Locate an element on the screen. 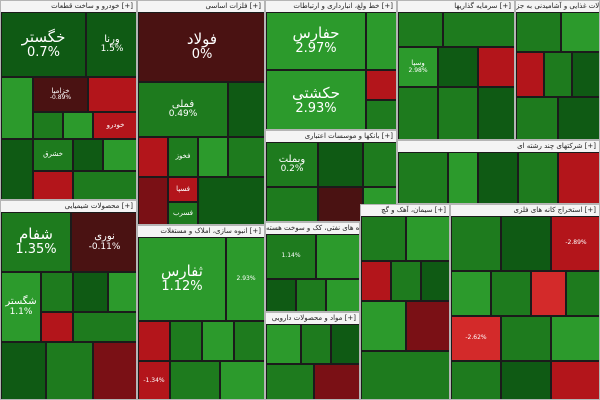  stock-tile: حکشتی 2.93% is located at coordinates (316, 99).